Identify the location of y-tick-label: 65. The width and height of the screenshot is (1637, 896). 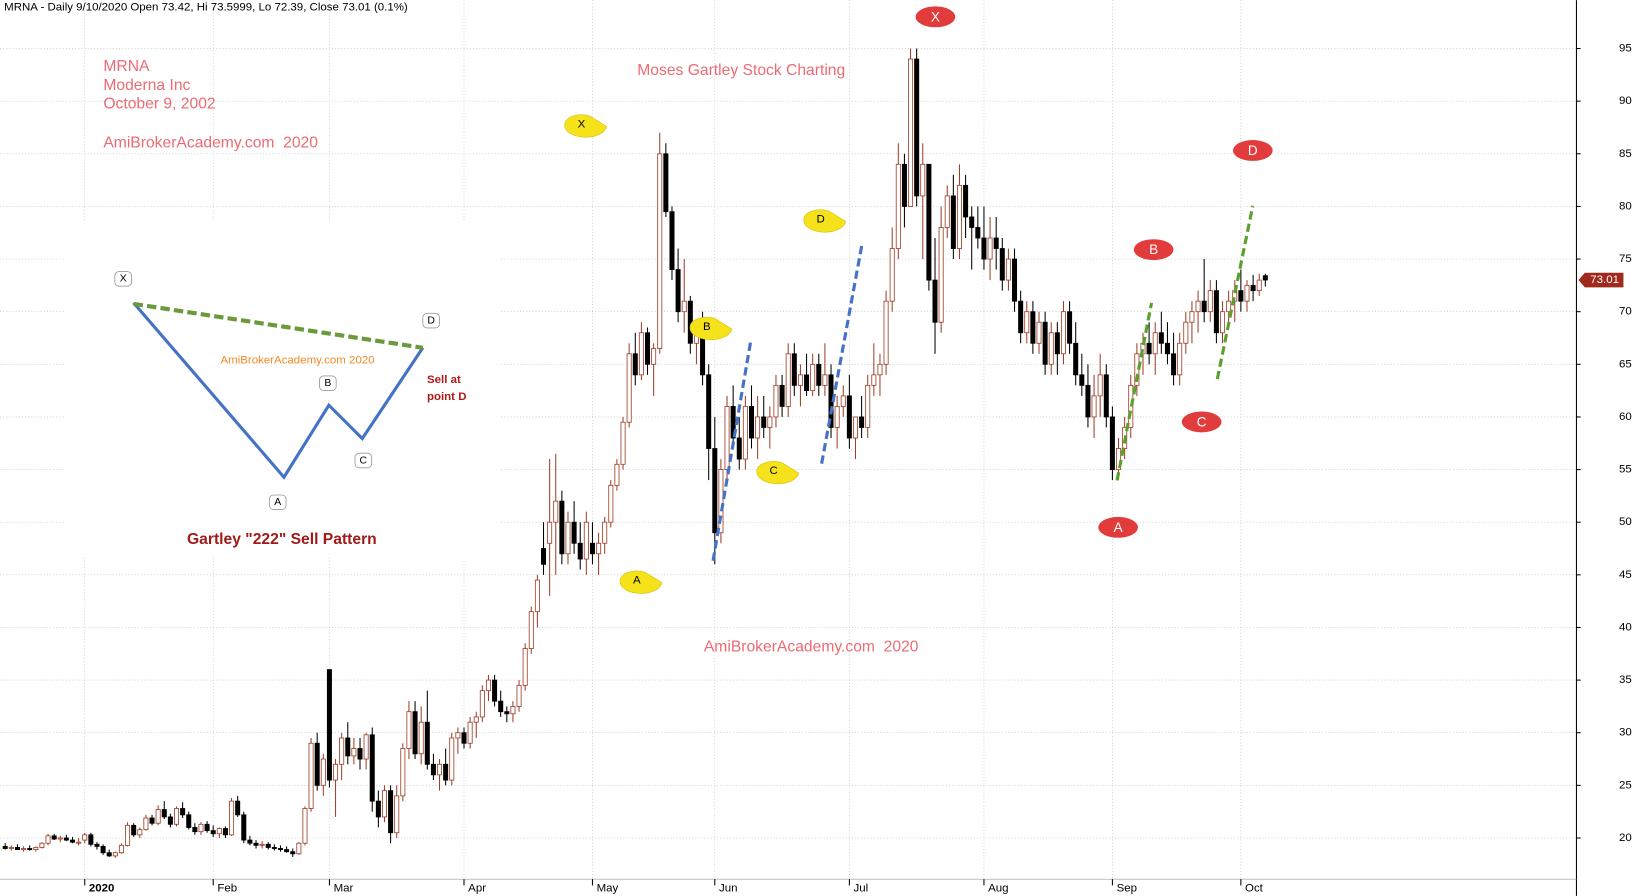
(1625, 364).